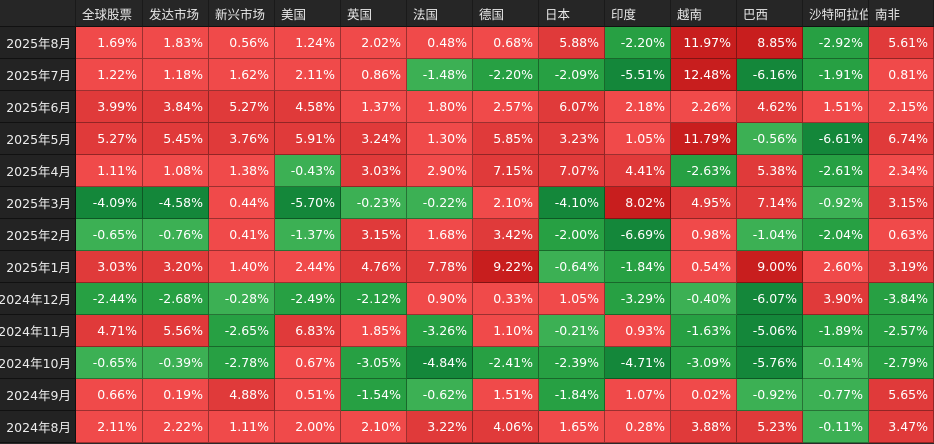  Describe the element at coordinates (901, 299) in the screenshot. I see `heatmap-cell: -3.84%` at that location.